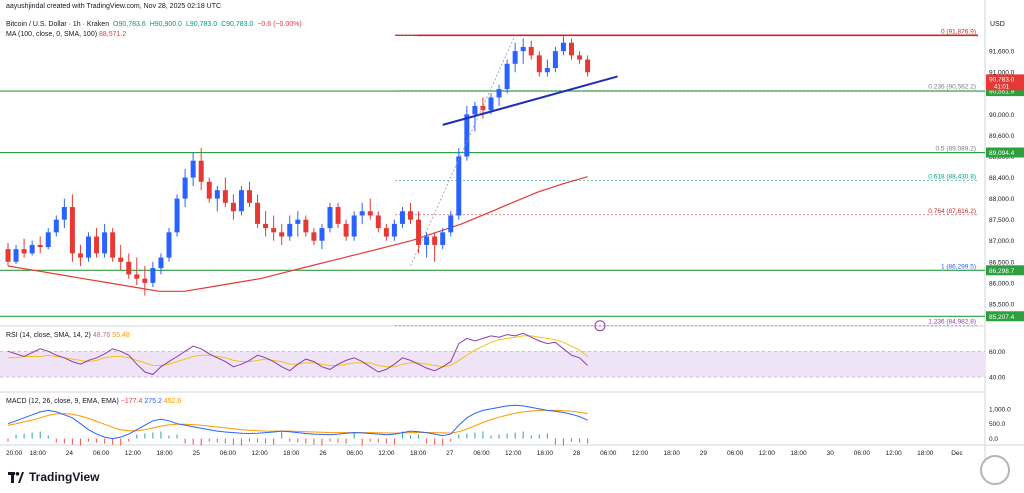 The width and height of the screenshot is (1024, 493). I want to click on symbol-name: Bitcoin / U.S. Dollar · 1h · Kraken, so click(58, 24).